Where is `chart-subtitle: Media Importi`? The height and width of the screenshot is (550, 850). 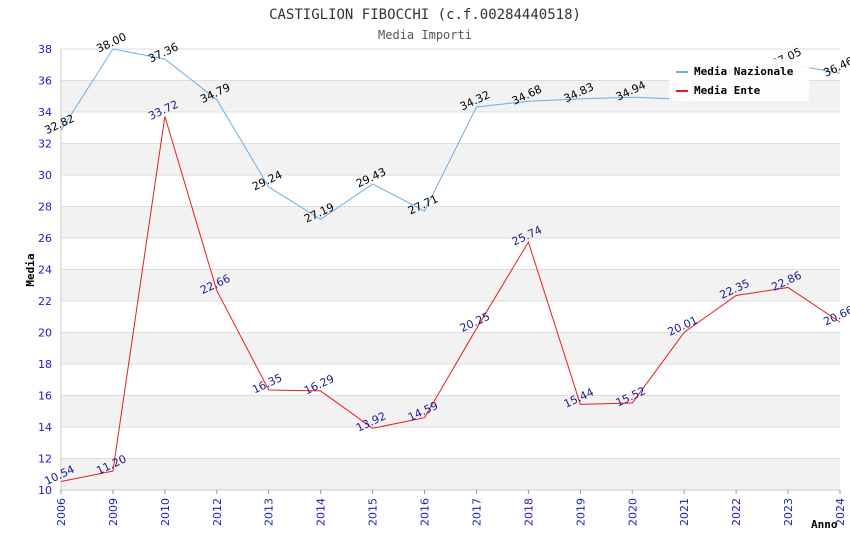 chart-subtitle: Media Importi is located at coordinates (425, 35).